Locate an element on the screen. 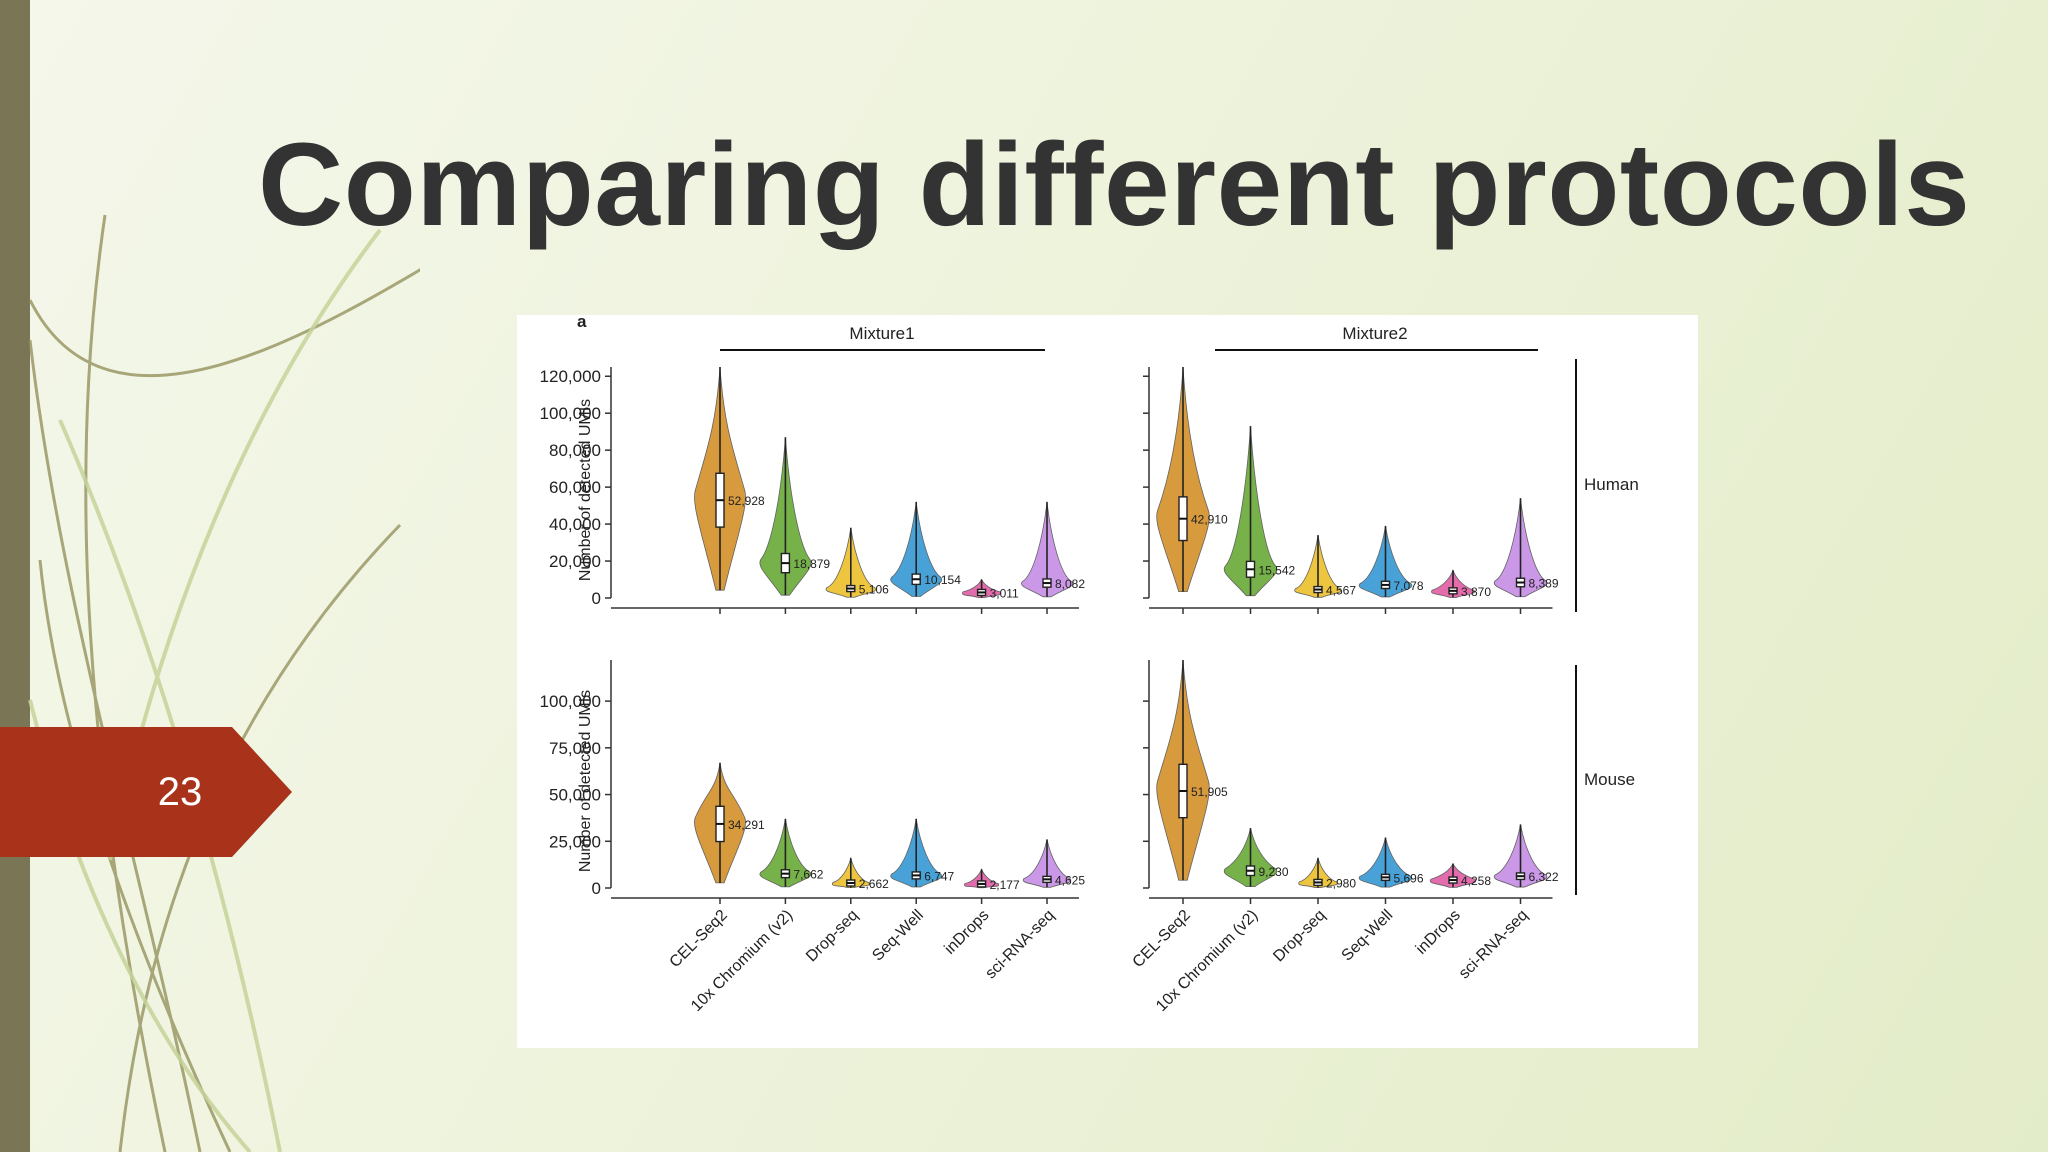 This screenshot has width=2048, height=1152. median-label: 2,662 is located at coordinates (874, 884).